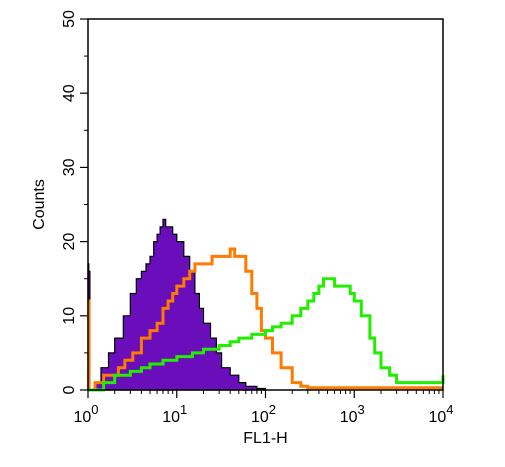  I want to click on x-tick-label: 10³, so click(352, 414).